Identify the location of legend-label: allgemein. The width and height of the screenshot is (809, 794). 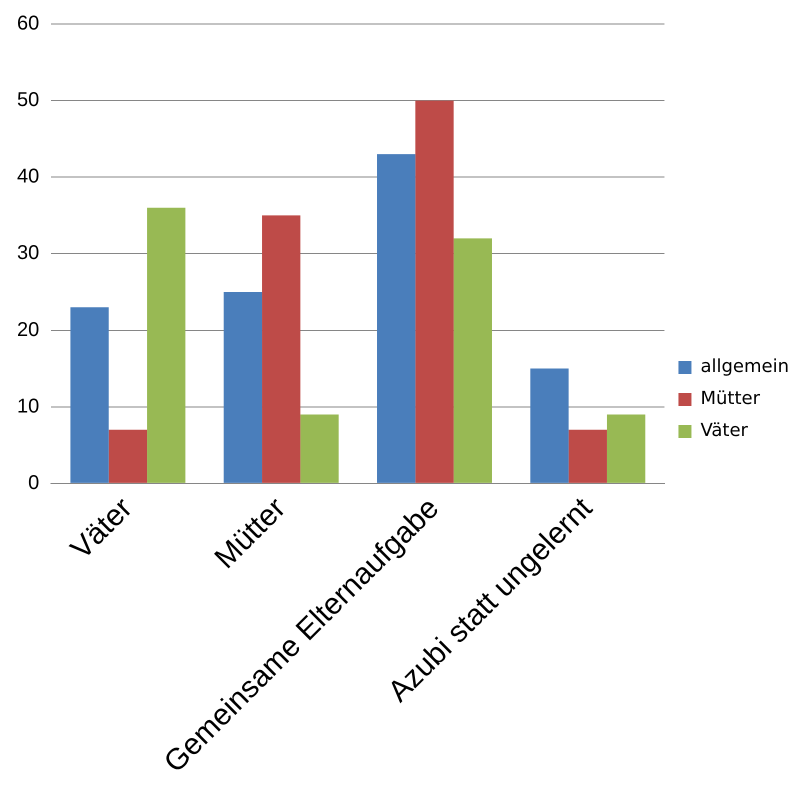
(745, 367).